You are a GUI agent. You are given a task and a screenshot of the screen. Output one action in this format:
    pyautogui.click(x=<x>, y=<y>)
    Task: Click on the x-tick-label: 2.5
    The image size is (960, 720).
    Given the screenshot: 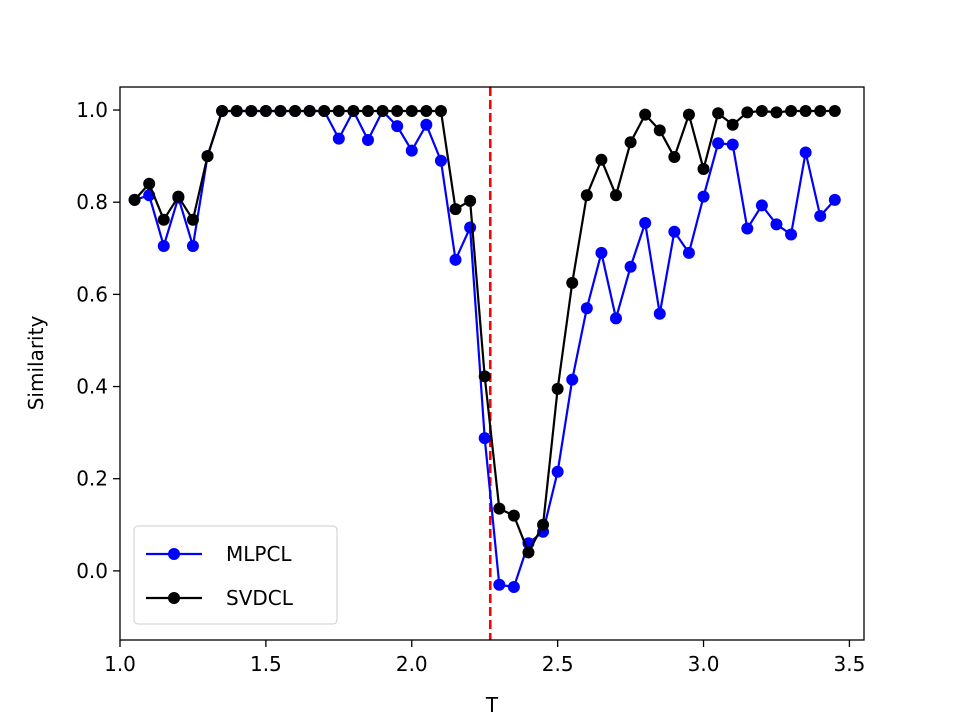 What is the action you would take?
    pyautogui.click(x=558, y=664)
    